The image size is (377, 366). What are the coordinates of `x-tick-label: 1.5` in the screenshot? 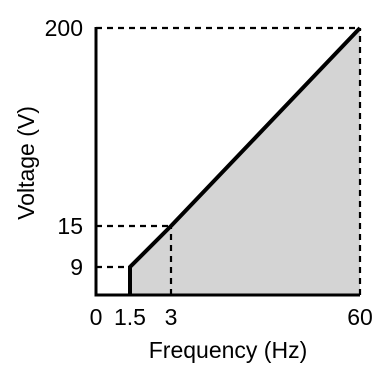 It's located at (130, 317).